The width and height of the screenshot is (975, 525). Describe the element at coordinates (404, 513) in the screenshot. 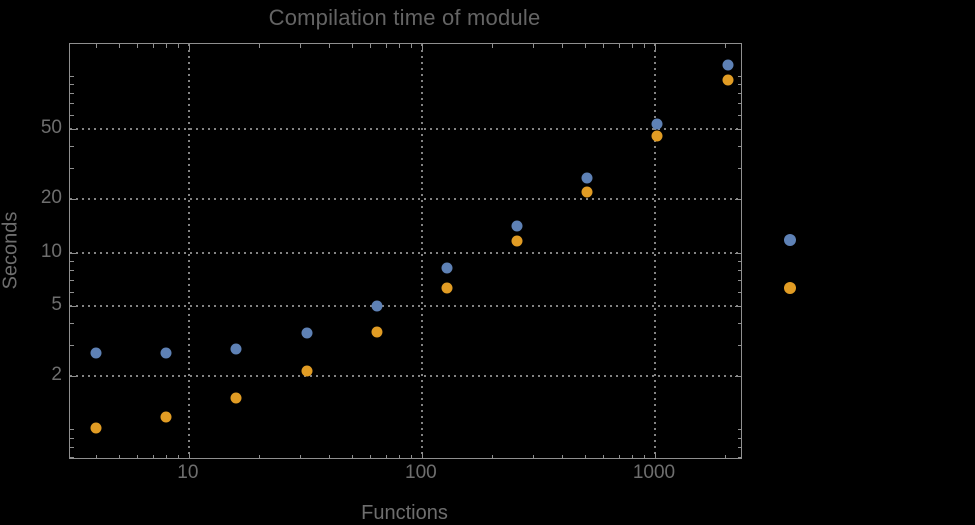

I see `x-axis-label: Functions` at that location.